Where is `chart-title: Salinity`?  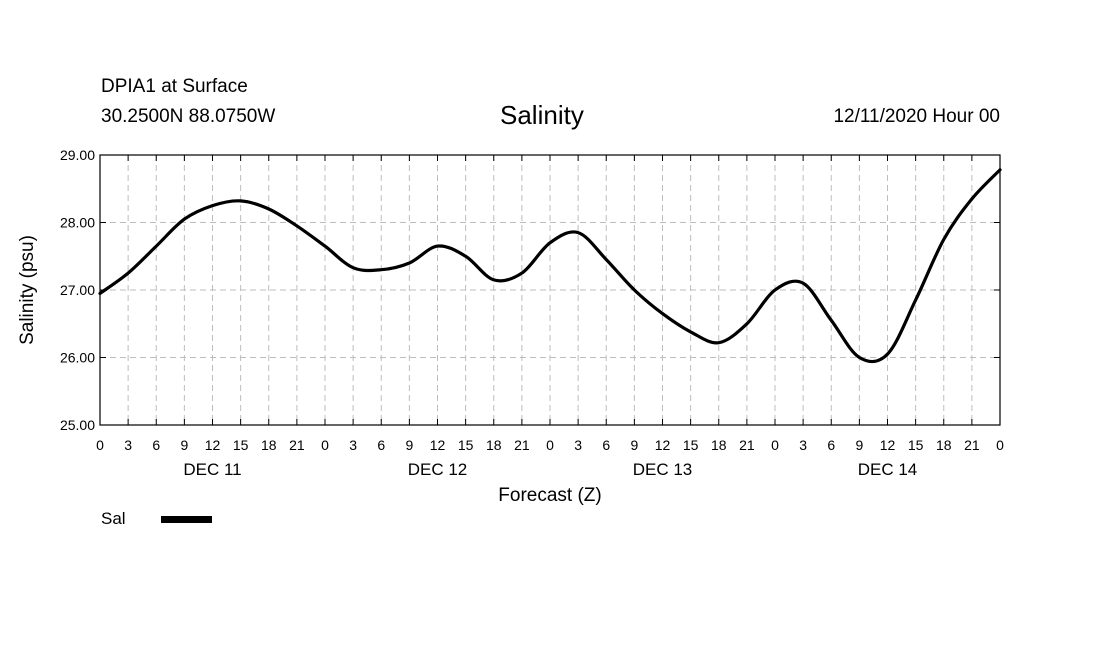 chart-title: Salinity is located at coordinates (542, 115).